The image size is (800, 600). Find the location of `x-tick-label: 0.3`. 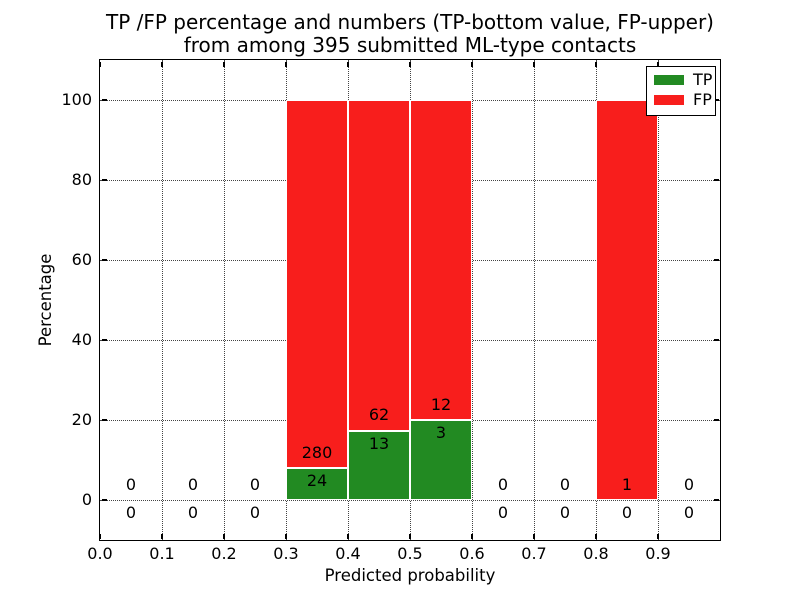

x-tick-label: 0.3 is located at coordinates (286, 553).